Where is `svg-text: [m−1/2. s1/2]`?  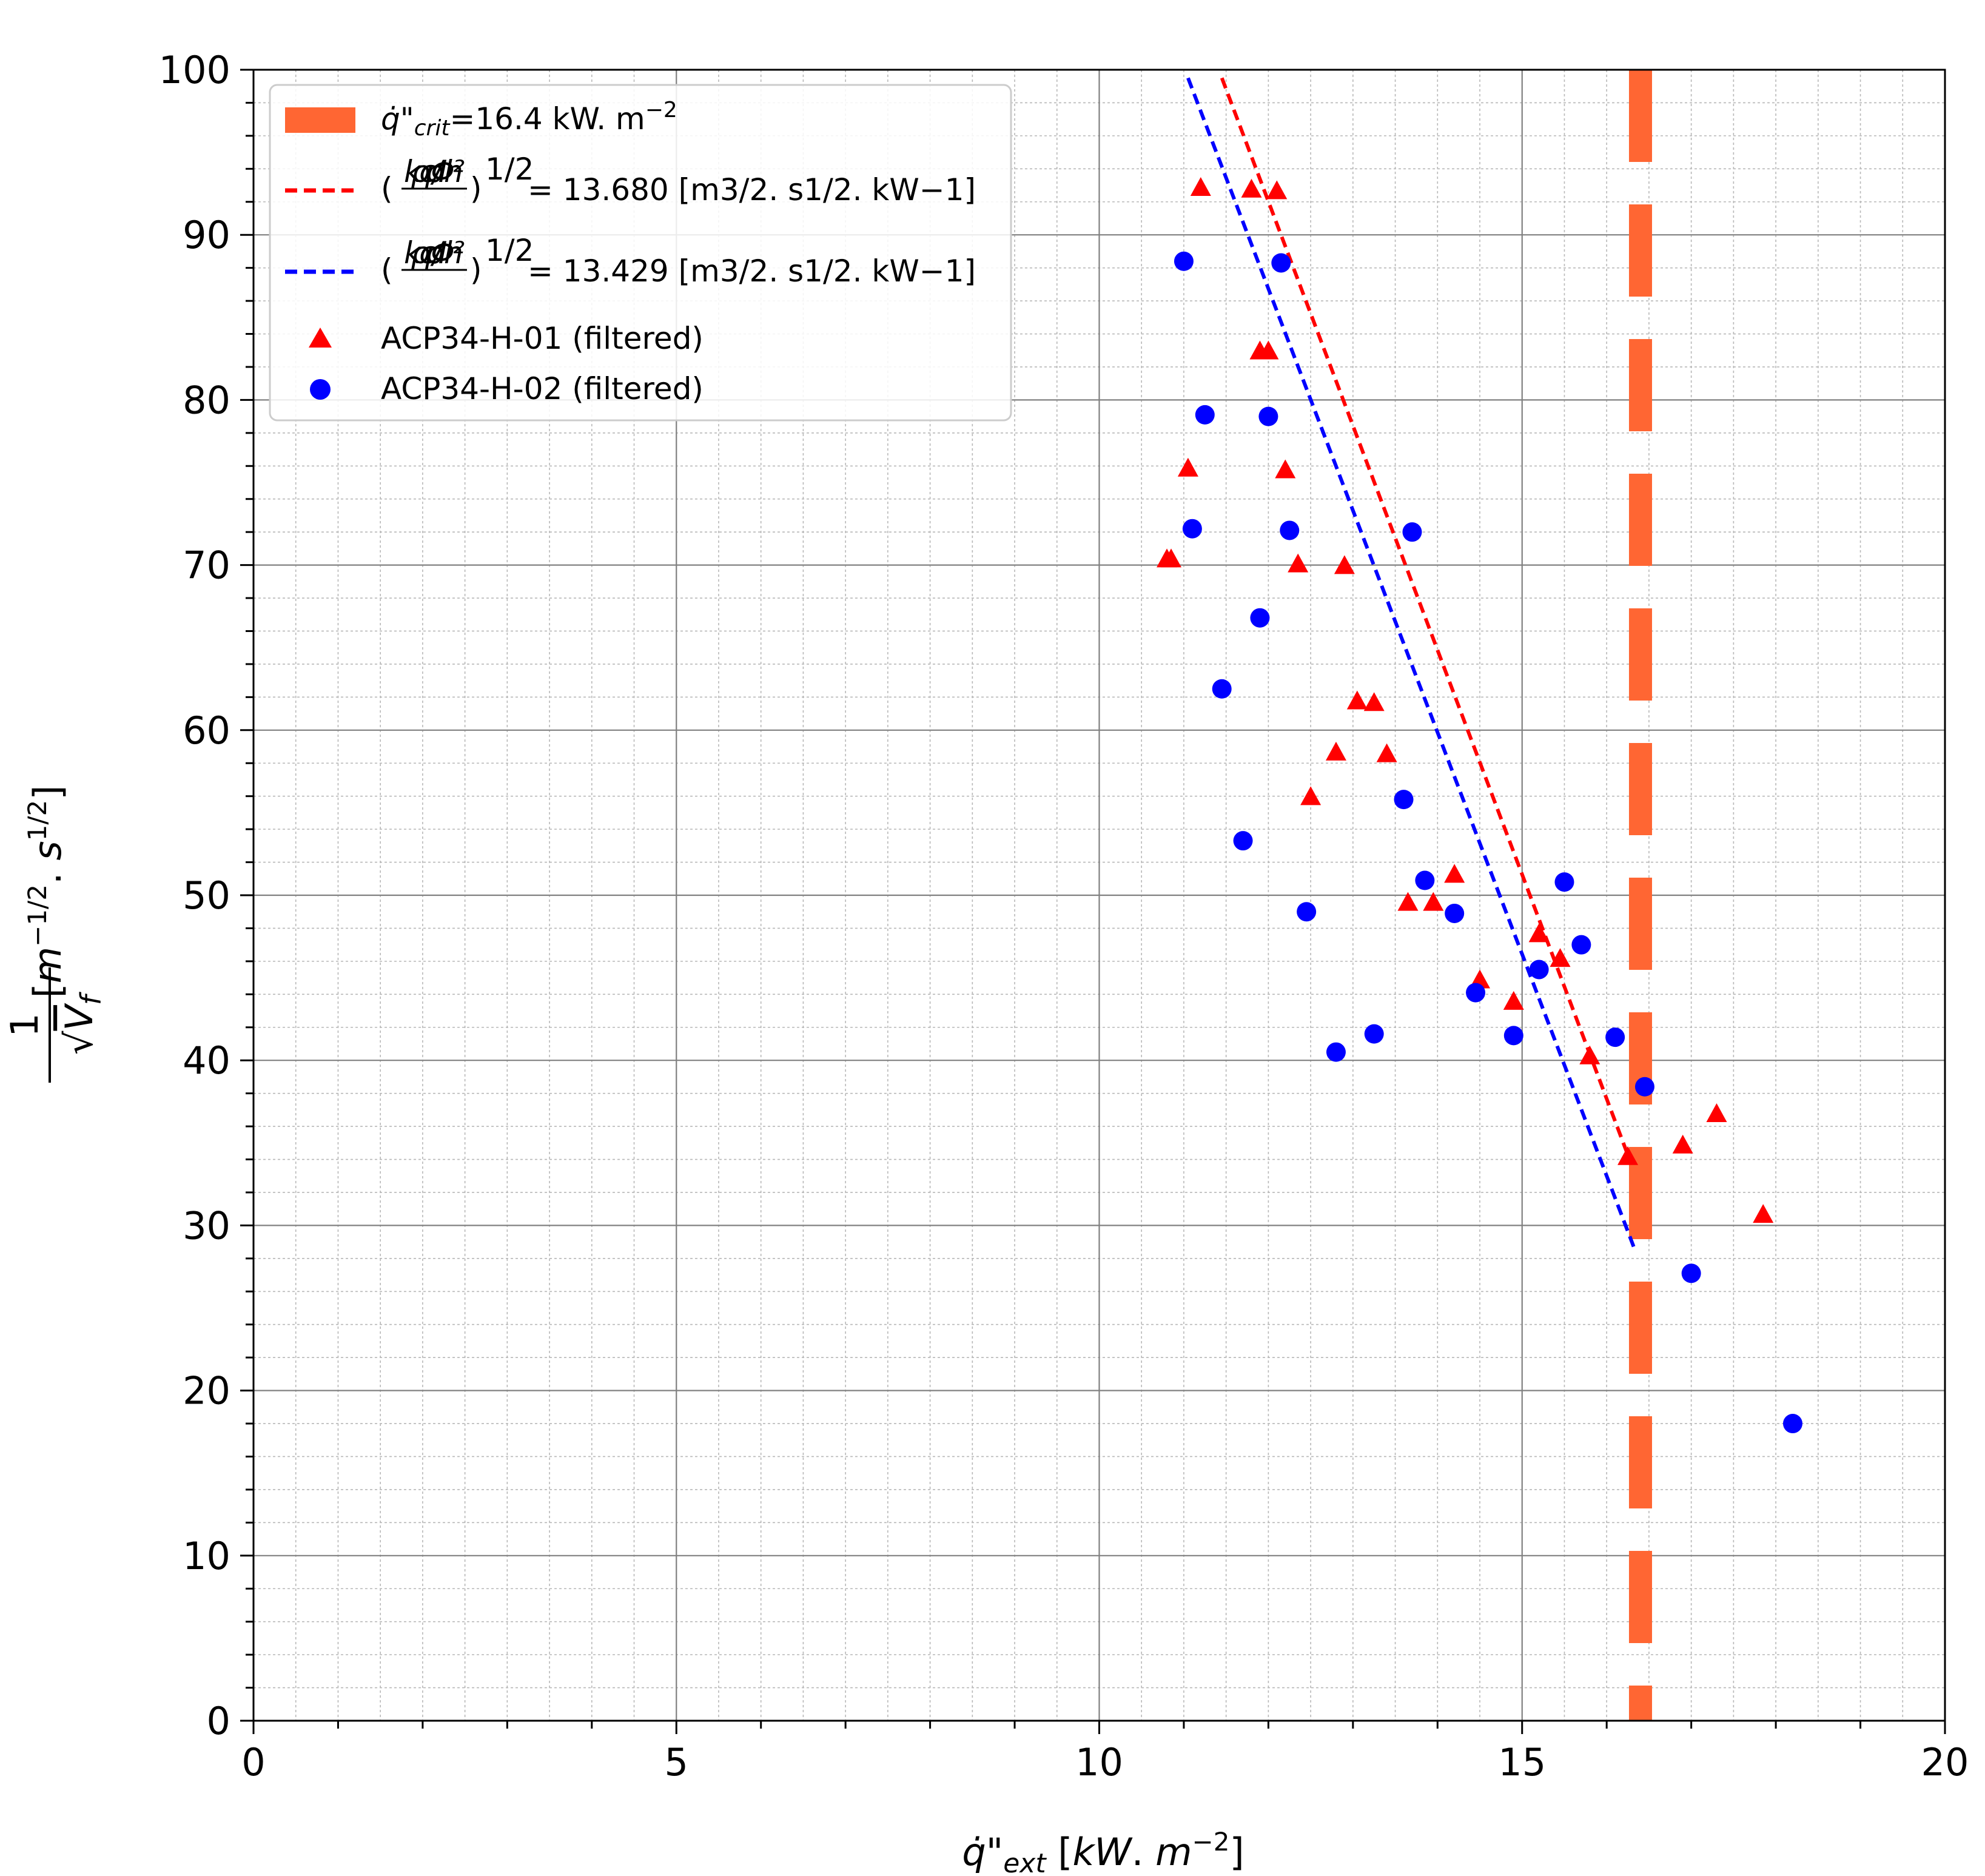
svg-text: [m−1/2. s1/2] is located at coordinates (46, 891).